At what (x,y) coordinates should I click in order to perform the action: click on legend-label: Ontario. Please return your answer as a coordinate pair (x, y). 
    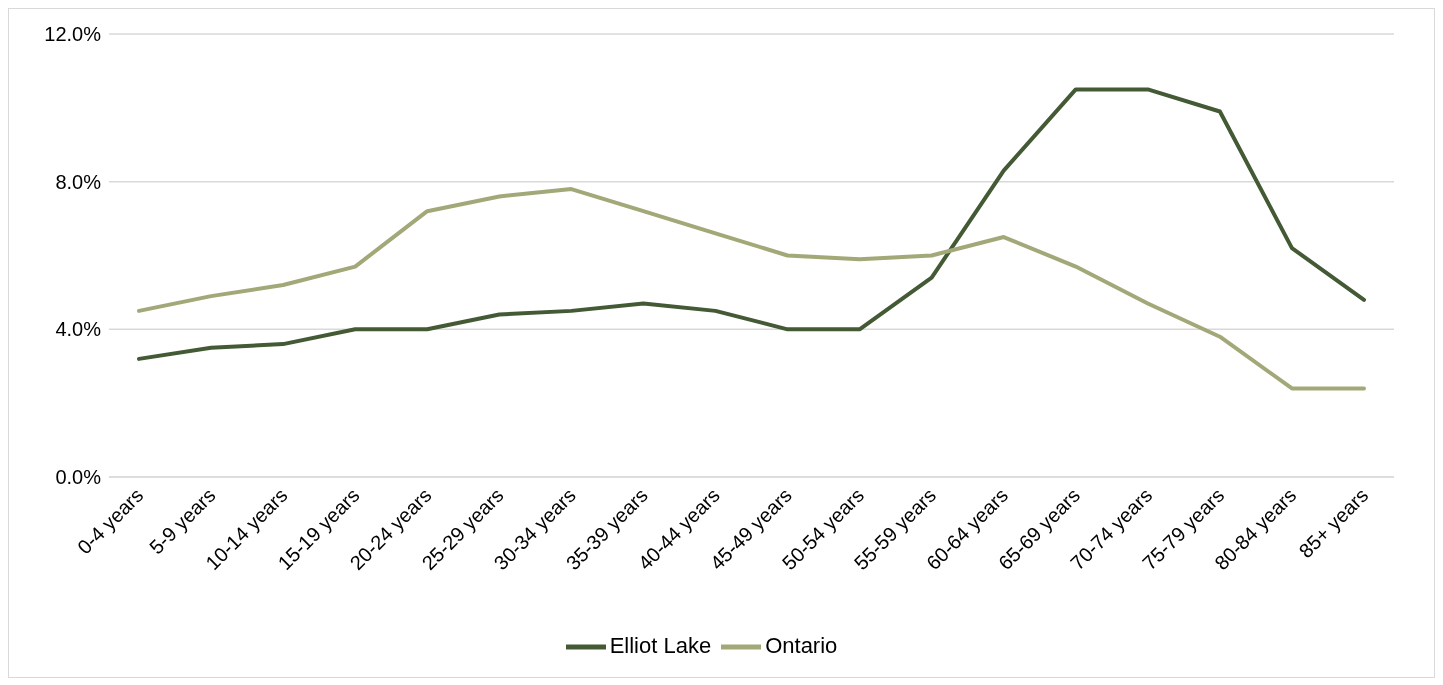
    Looking at the image, I should click on (801, 645).